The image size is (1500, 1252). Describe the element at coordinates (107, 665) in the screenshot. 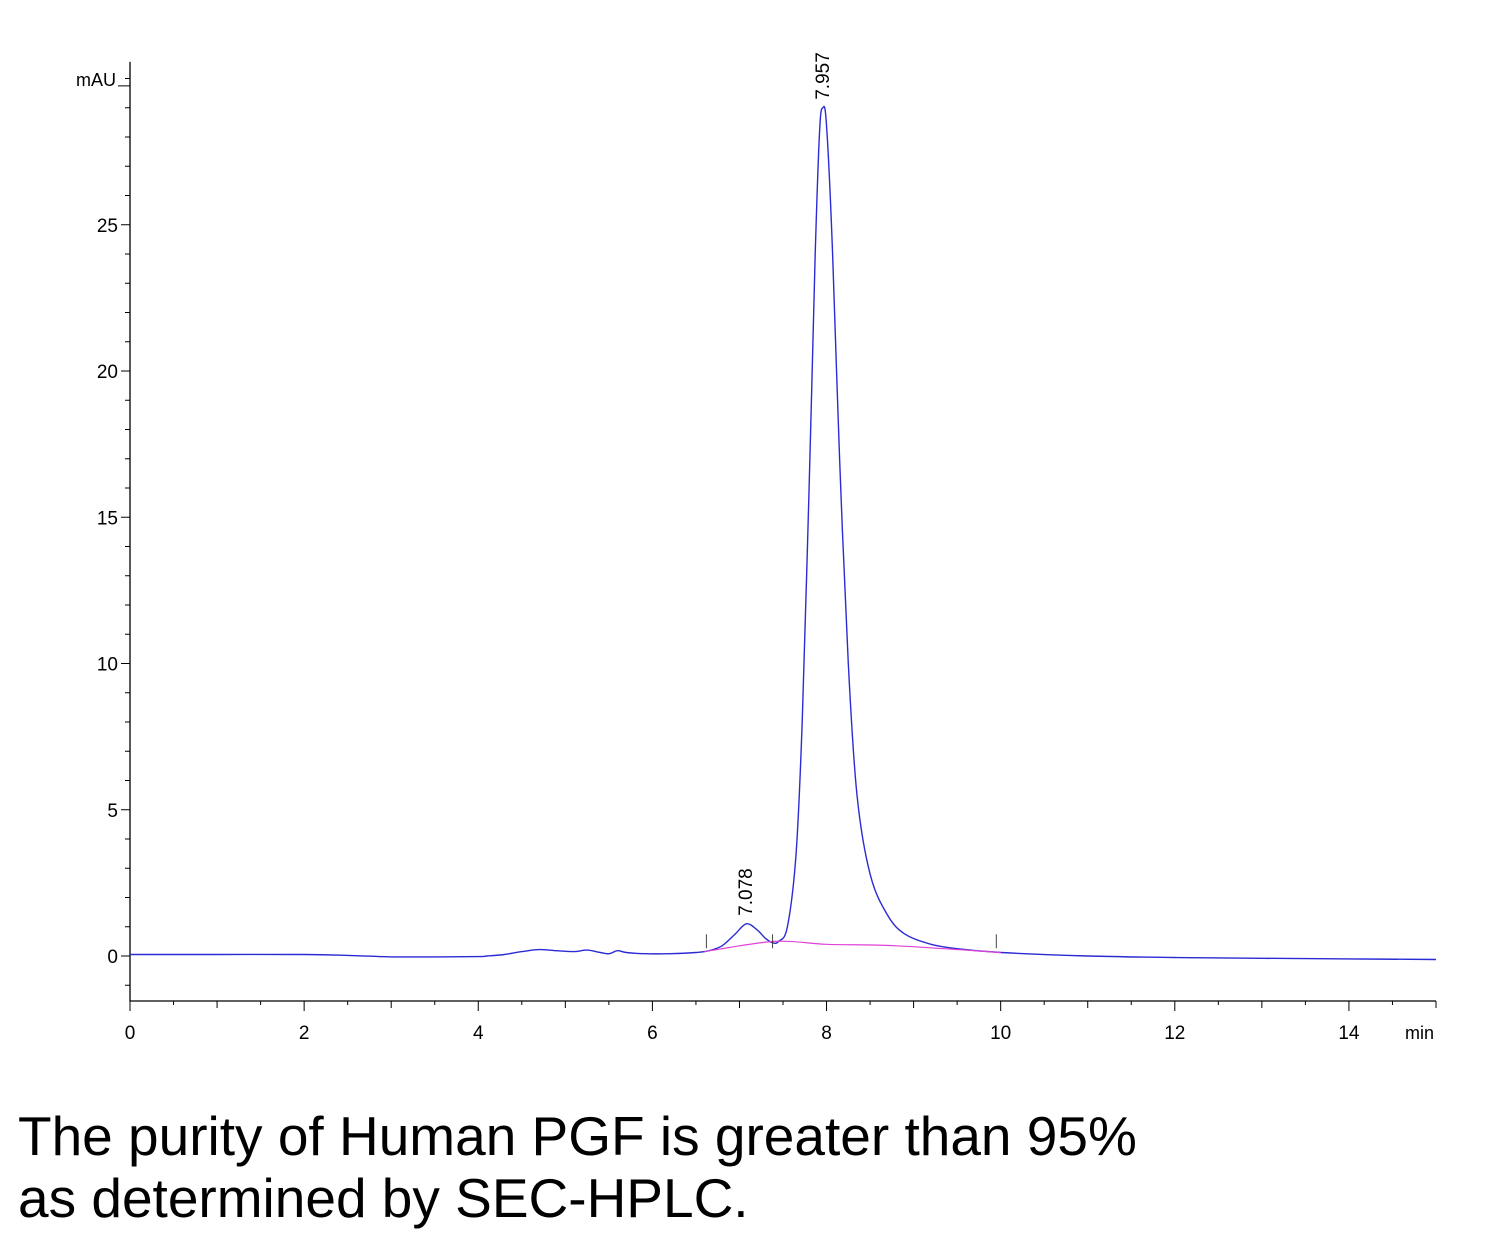

I see `y-tick-label: 10` at that location.